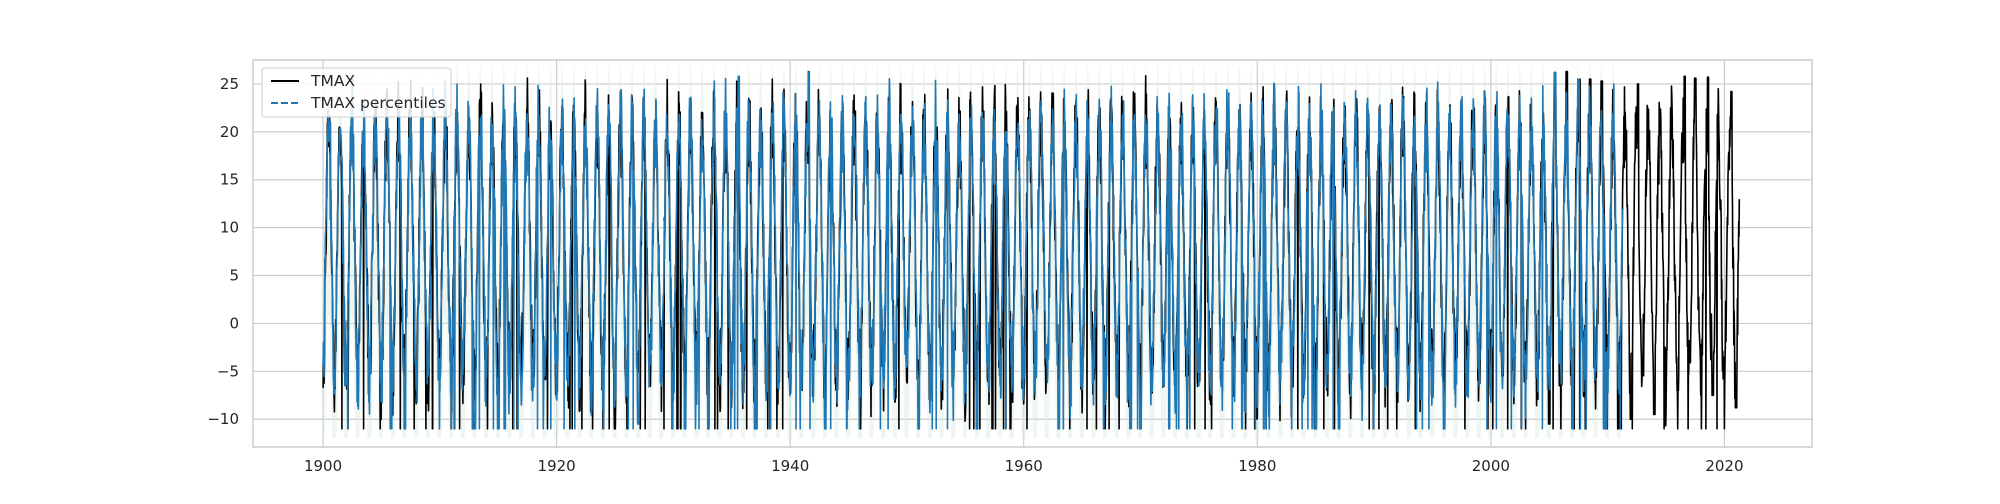  What do you see at coordinates (557, 466) in the screenshot?
I see `x-tick-label: 1920` at bounding box center [557, 466].